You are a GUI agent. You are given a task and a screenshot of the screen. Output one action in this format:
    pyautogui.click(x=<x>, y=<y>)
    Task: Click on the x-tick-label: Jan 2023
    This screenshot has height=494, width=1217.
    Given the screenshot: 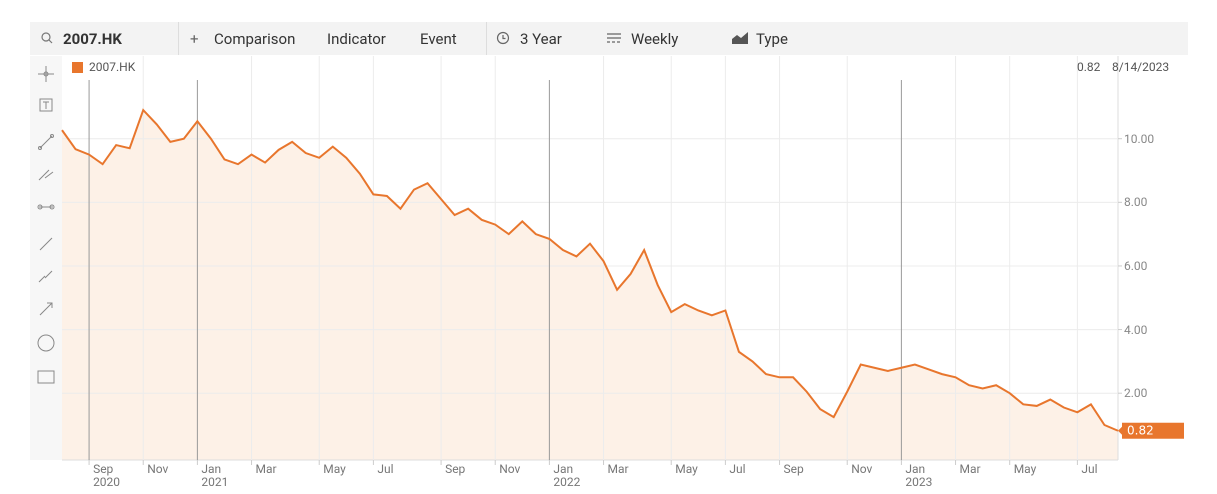 What is the action you would take?
    pyautogui.click(x=919, y=475)
    